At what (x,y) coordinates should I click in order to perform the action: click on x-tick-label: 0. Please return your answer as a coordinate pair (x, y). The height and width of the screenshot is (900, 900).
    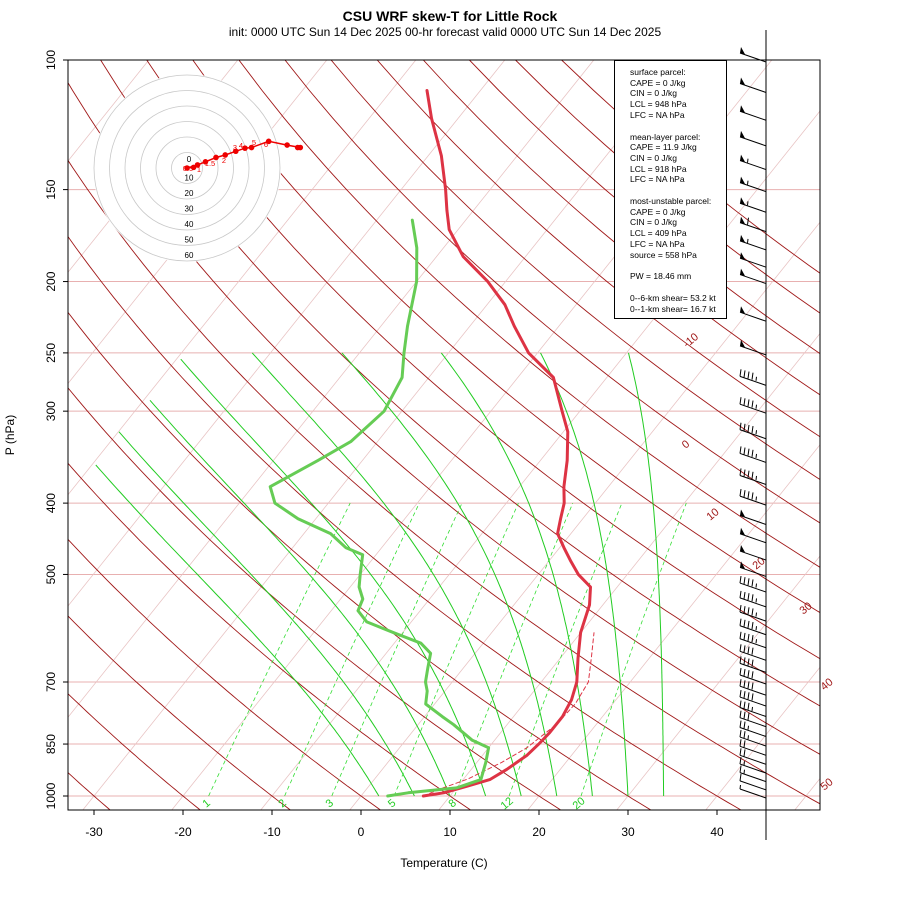
    Looking at the image, I should click on (361, 832).